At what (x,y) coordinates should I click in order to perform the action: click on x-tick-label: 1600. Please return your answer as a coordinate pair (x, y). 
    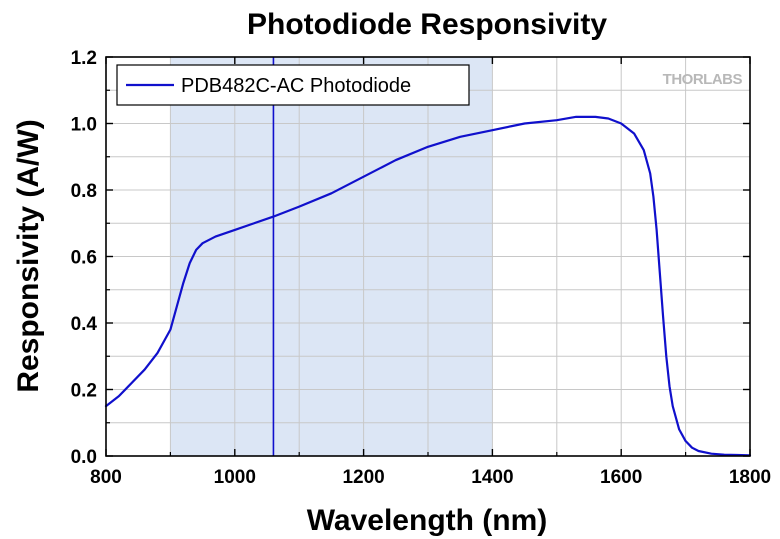
    Looking at the image, I should click on (621, 477).